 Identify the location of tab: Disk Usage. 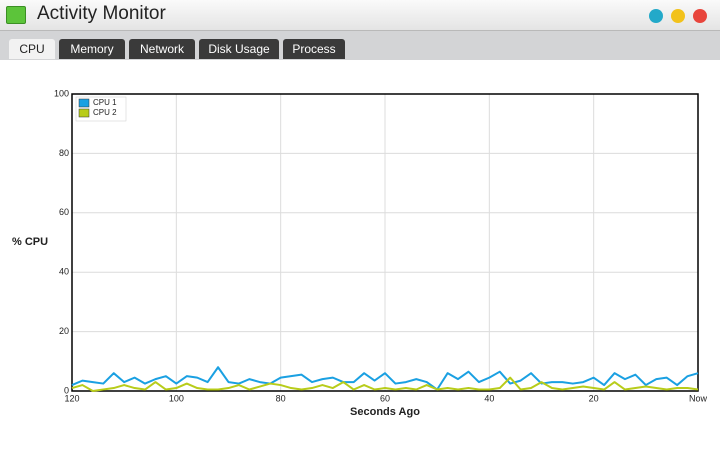
(239, 49).